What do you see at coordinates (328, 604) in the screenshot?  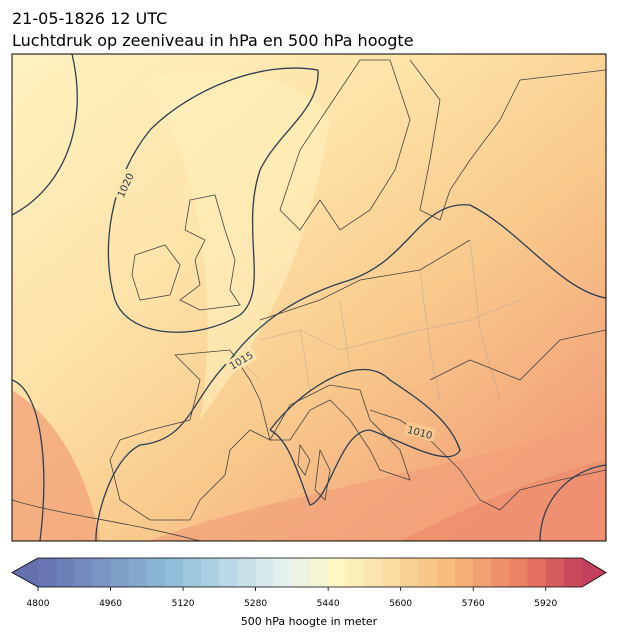 I see `colorbar-tick-label: 5440` at bounding box center [328, 604].